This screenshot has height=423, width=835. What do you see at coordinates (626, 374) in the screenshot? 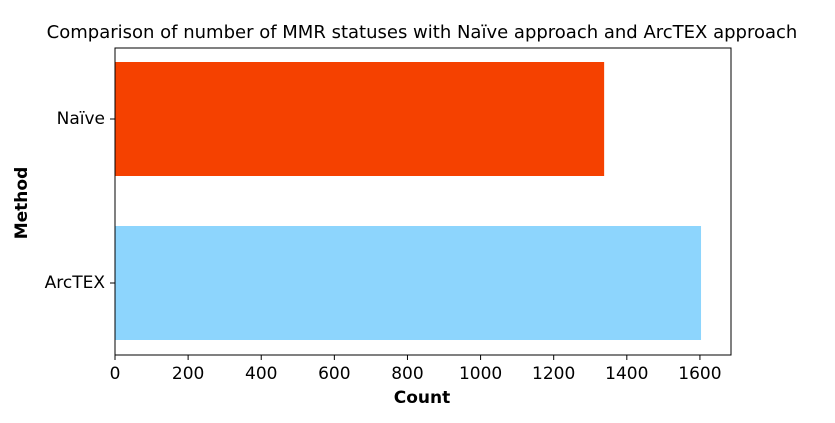
I see `x-tick-label: 1400` at bounding box center [626, 374].